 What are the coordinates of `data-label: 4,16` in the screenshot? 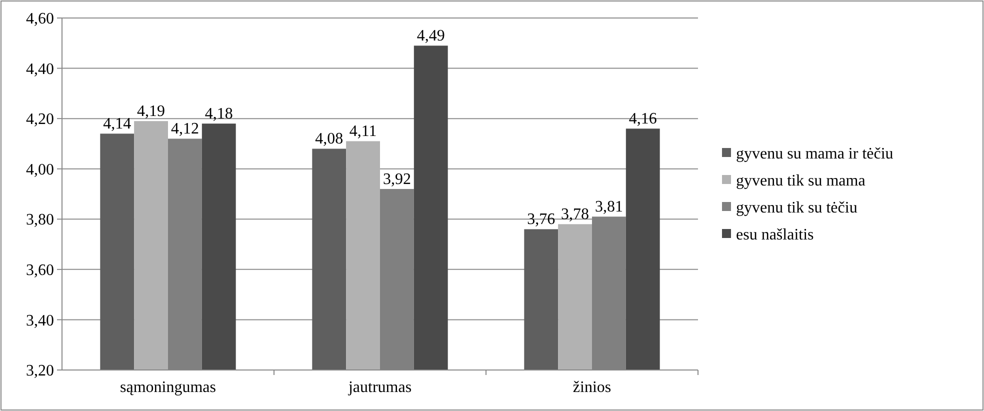 It's located at (642, 119).